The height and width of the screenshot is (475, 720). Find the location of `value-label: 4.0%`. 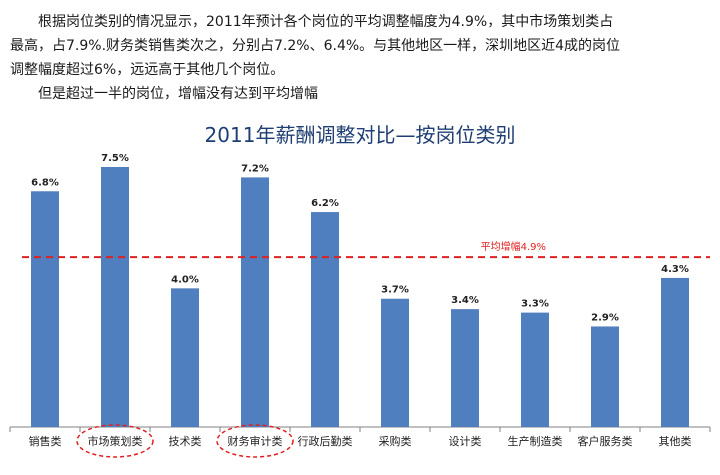

value-label: 4.0% is located at coordinates (185, 279).